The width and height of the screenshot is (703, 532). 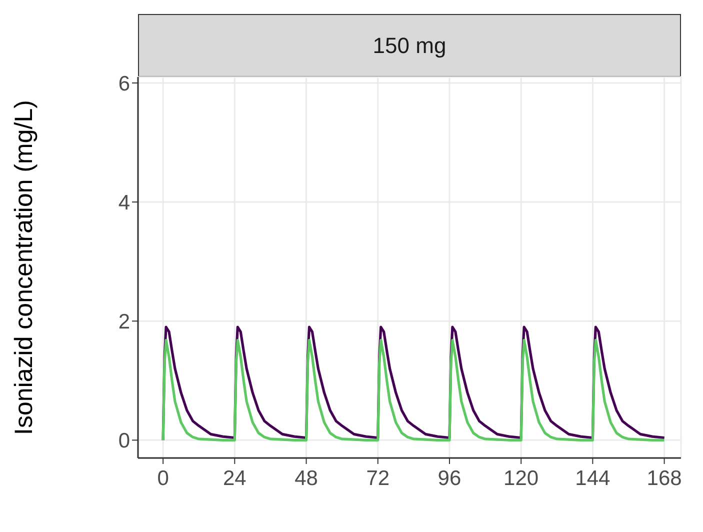 What do you see at coordinates (234, 478) in the screenshot?
I see `x-tick-label: 24` at bounding box center [234, 478].